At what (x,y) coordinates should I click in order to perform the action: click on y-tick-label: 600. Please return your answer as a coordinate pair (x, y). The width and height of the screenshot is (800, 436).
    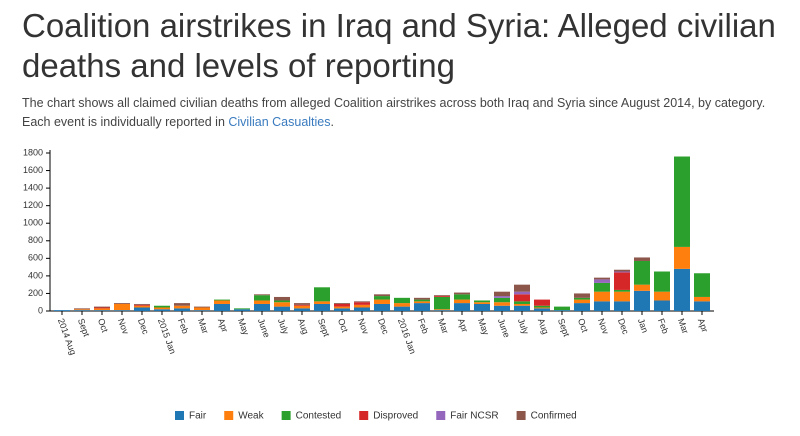
    Looking at the image, I should click on (35, 258).